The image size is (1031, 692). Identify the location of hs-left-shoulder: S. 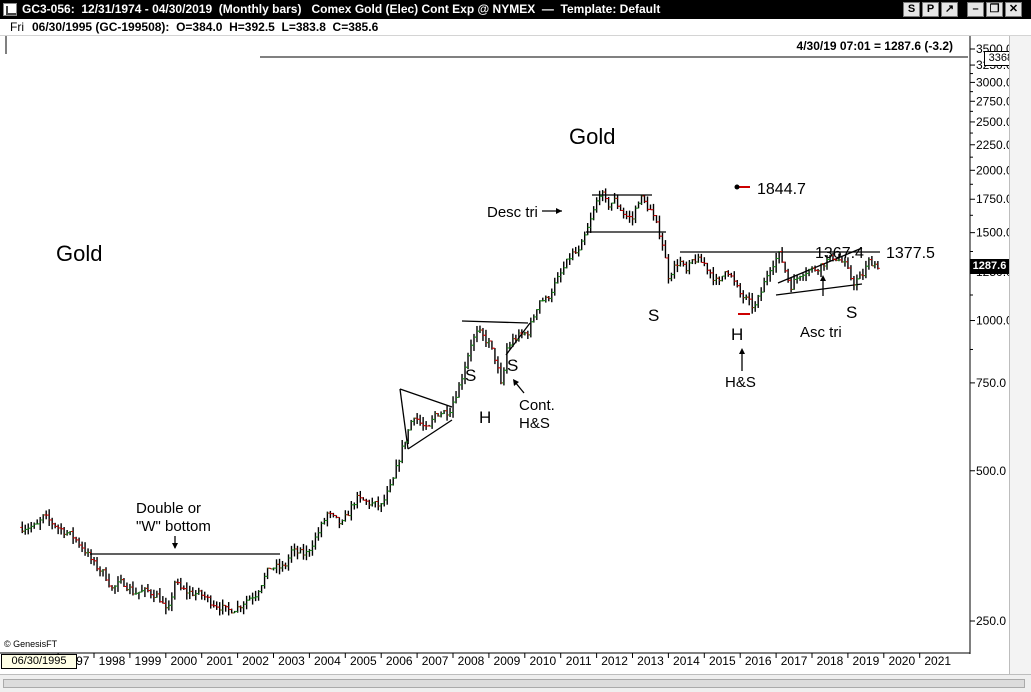
(653, 315).